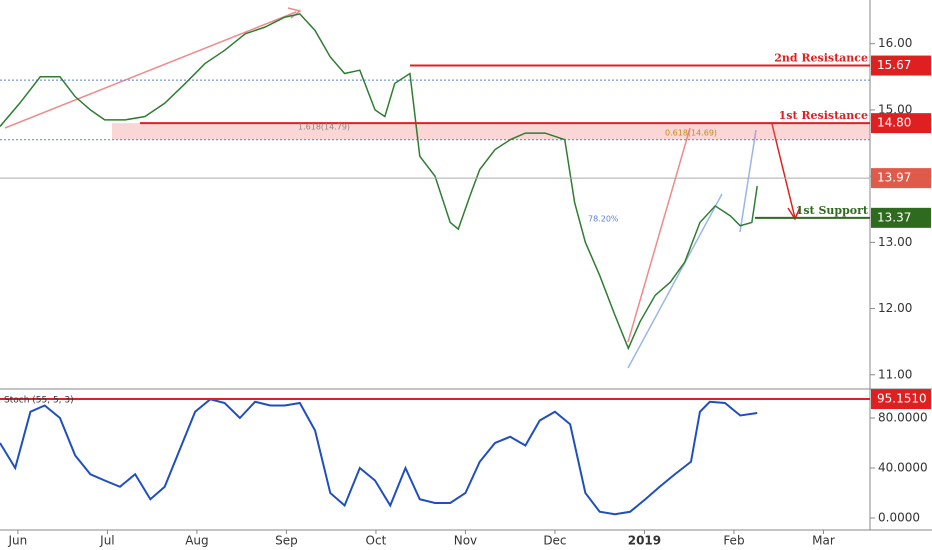 The image size is (932, 550). I want to click on x-tick-label: Sep, so click(286, 541).